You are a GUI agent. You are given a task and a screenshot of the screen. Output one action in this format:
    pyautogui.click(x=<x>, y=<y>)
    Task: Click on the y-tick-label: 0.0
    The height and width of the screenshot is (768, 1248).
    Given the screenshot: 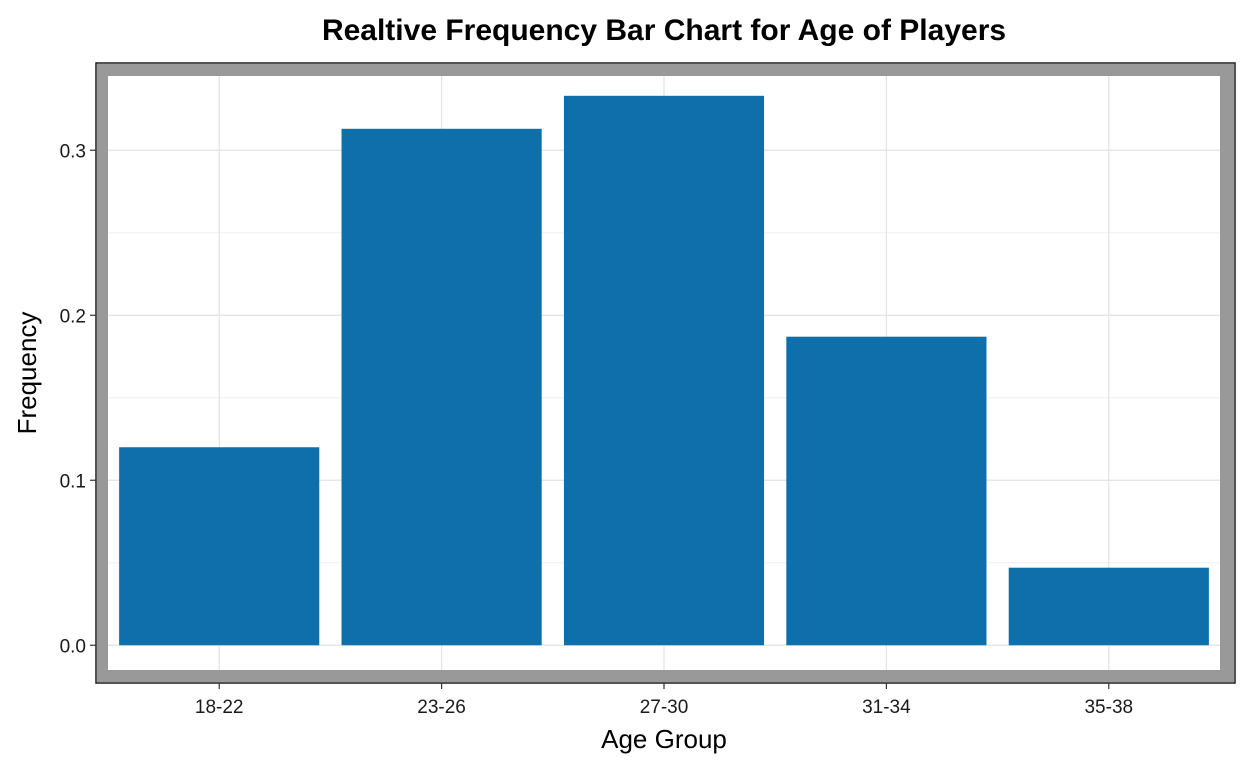 What is the action you would take?
    pyautogui.click(x=73, y=646)
    